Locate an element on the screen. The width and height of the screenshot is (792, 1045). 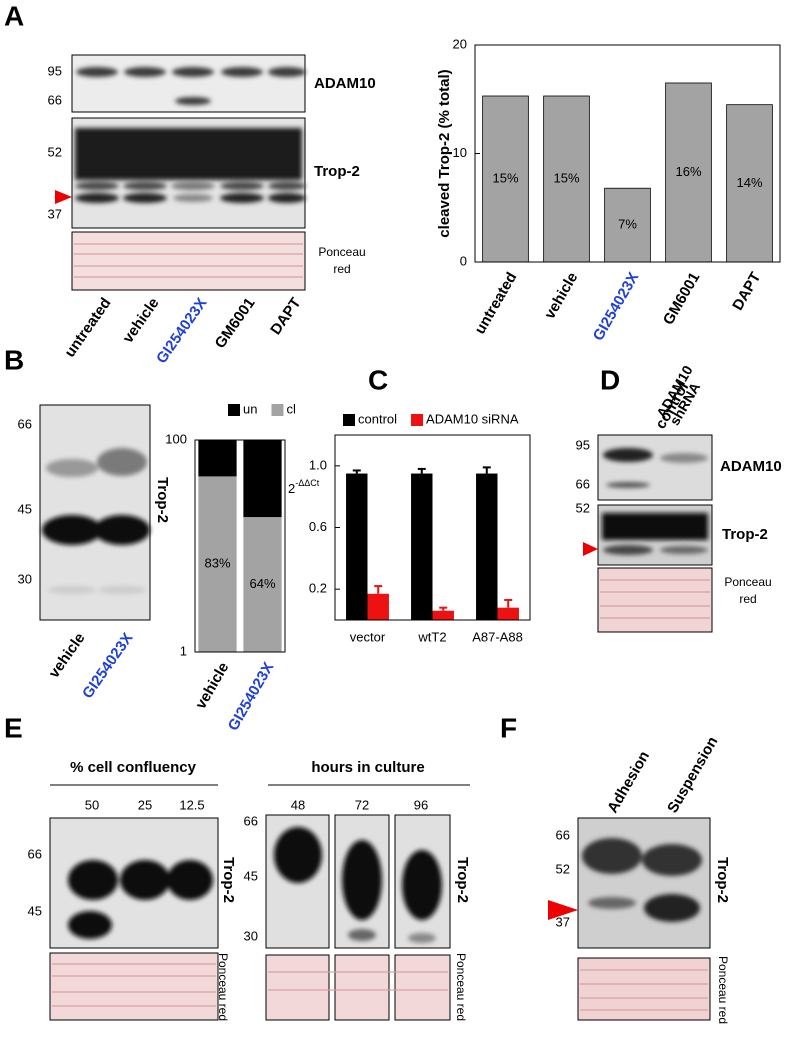
y-tick-label: 1 is located at coordinates (183, 650).